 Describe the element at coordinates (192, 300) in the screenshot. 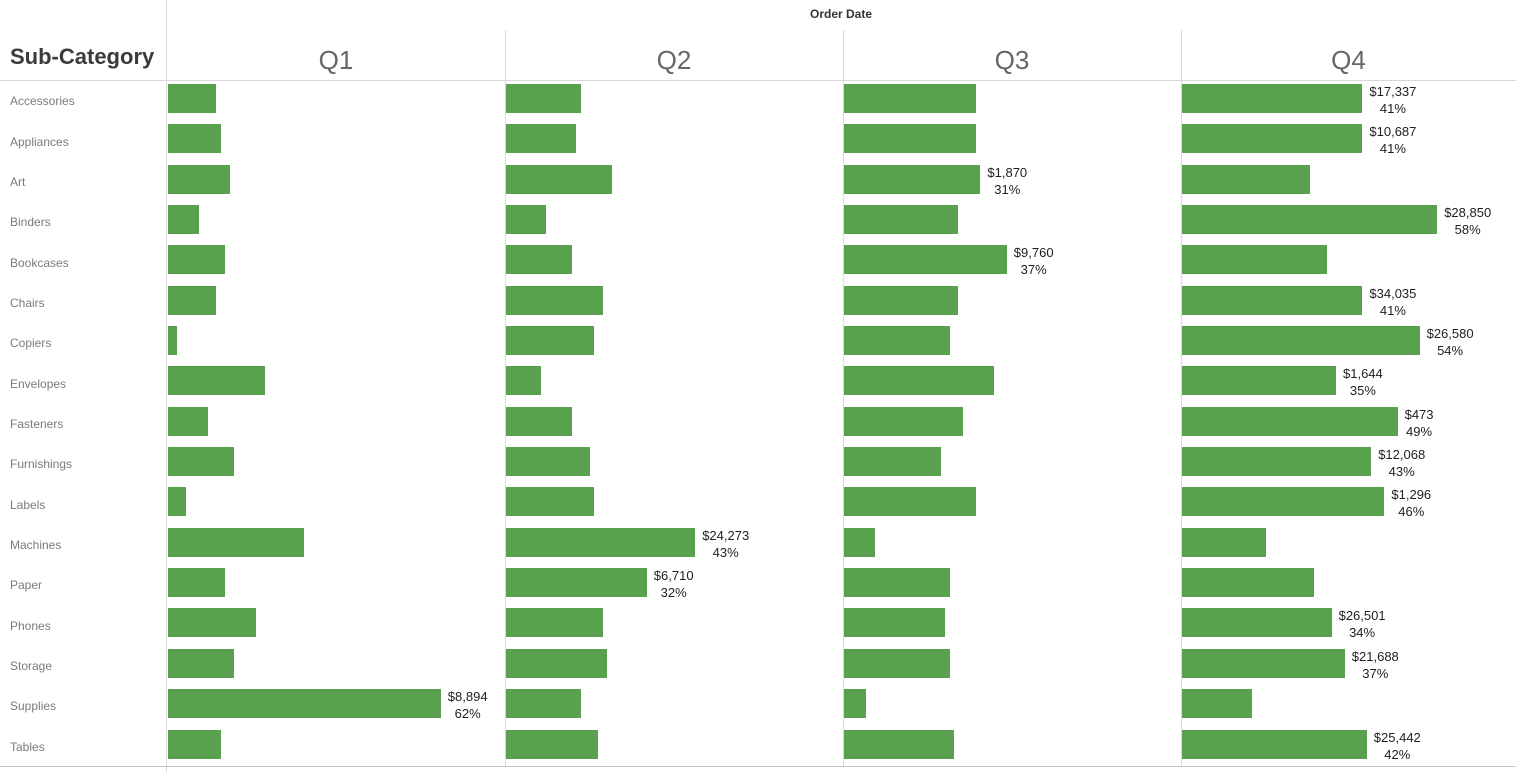

I see `bar-chairs-q1` at that location.